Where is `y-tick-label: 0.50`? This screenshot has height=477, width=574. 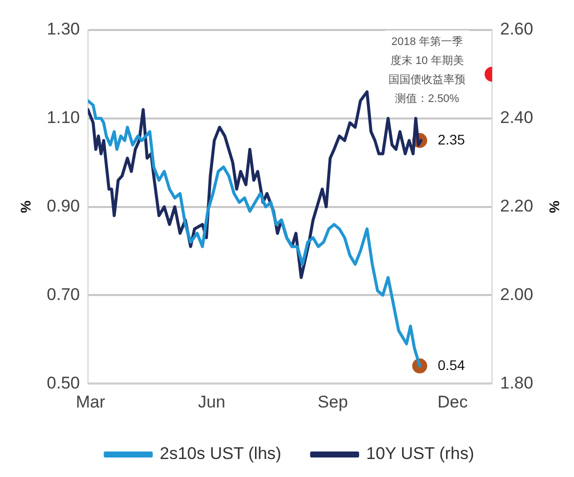
y-tick-label: 0.50 is located at coordinates (63, 382).